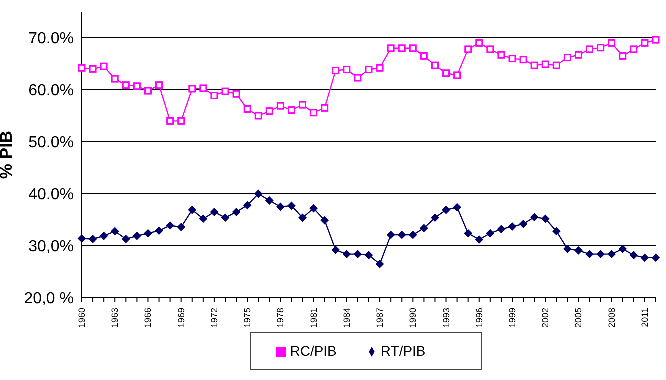  I want to click on x-tick-label: 1981, so click(313, 318).